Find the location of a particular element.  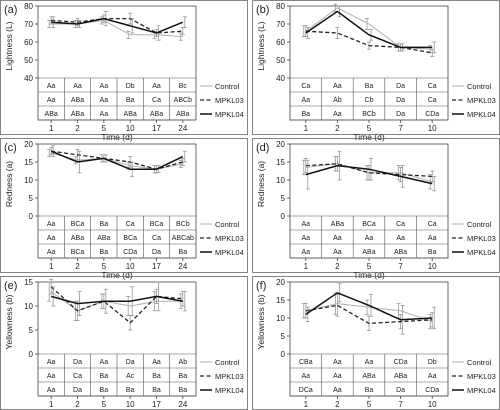

stat-letter: ABCb is located at coordinates (183, 100).